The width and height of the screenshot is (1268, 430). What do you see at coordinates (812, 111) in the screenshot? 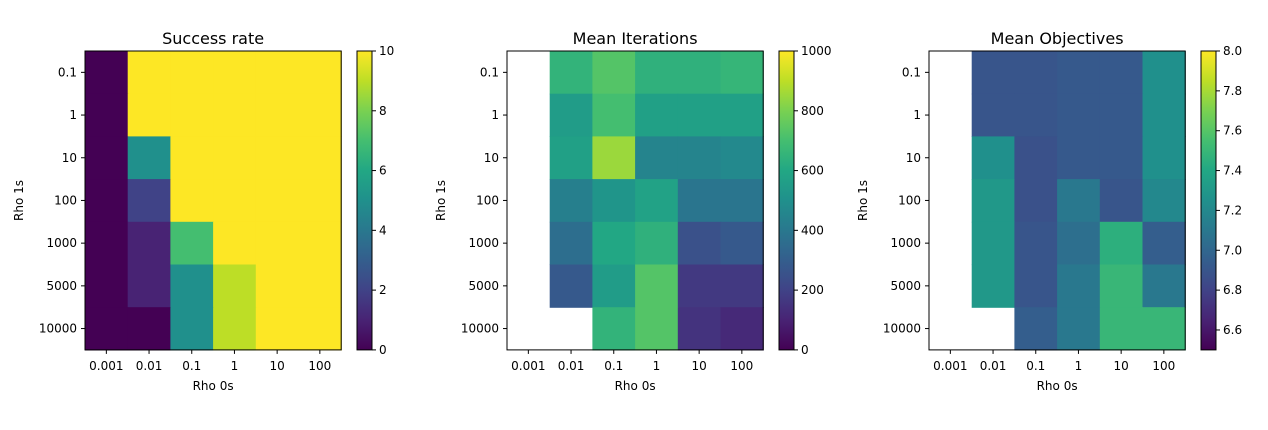
I see `colorbar-tick-label: 800` at bounding box center [812, 111].